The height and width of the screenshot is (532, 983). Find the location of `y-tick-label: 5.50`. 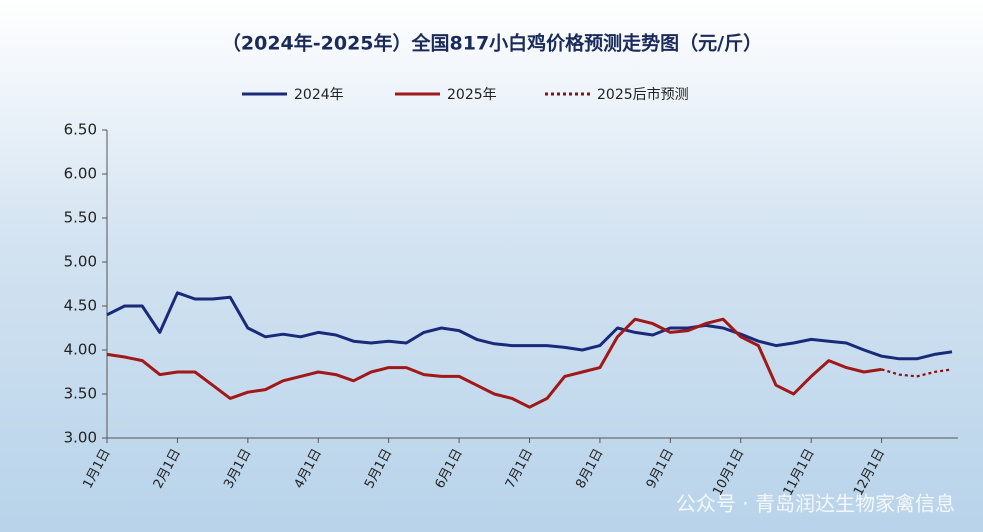

y-tick-label: 5.50 is located at coordinates (80, 218).